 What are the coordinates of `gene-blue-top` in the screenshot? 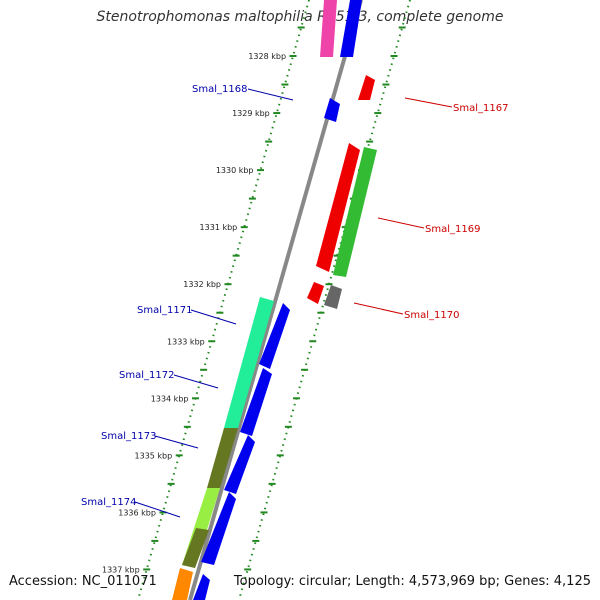 It's located at (351, 28).